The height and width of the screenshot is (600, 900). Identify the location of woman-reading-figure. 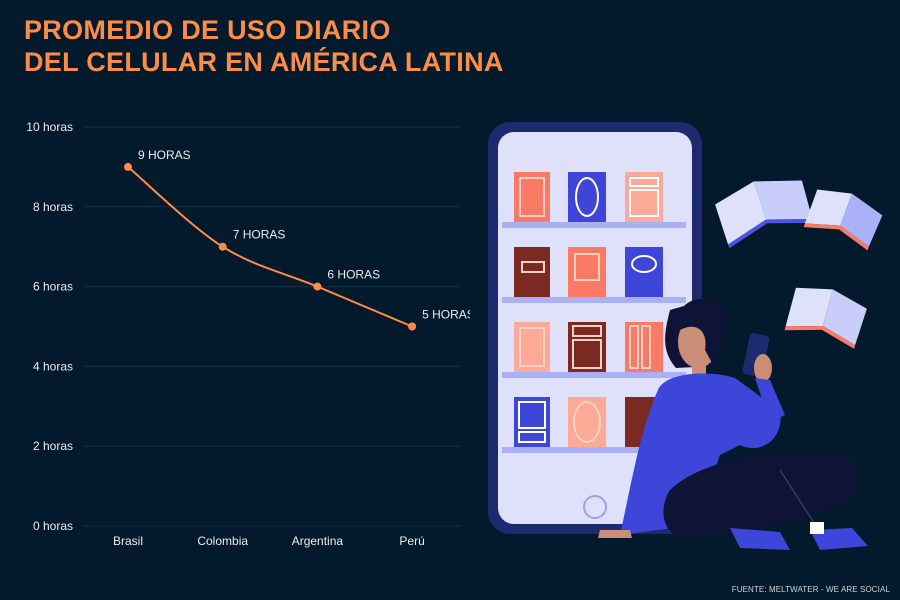
(733, 424).